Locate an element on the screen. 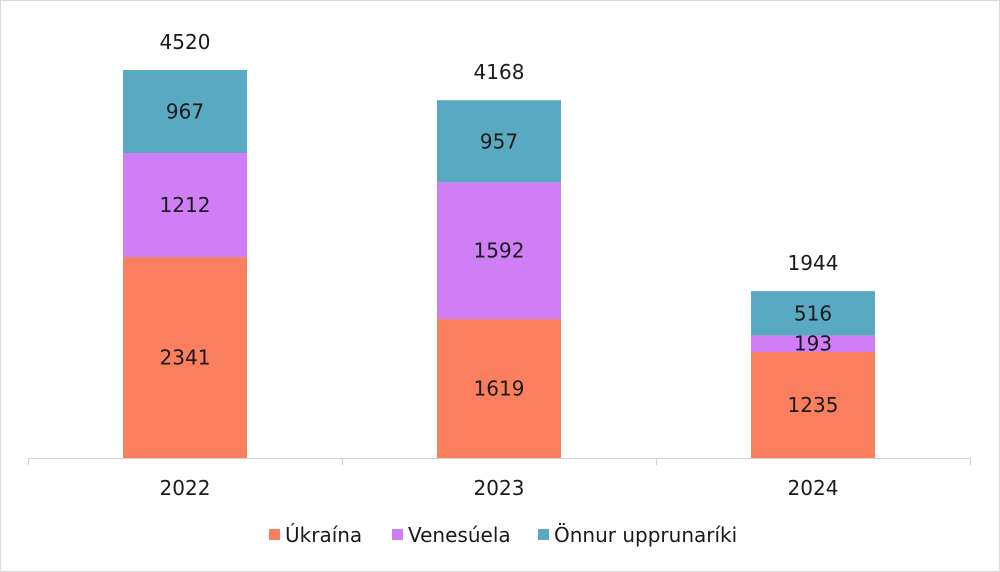 This screenshot has height=572, width=1000. total-label: 1944 is located at coordinates (813, 263).